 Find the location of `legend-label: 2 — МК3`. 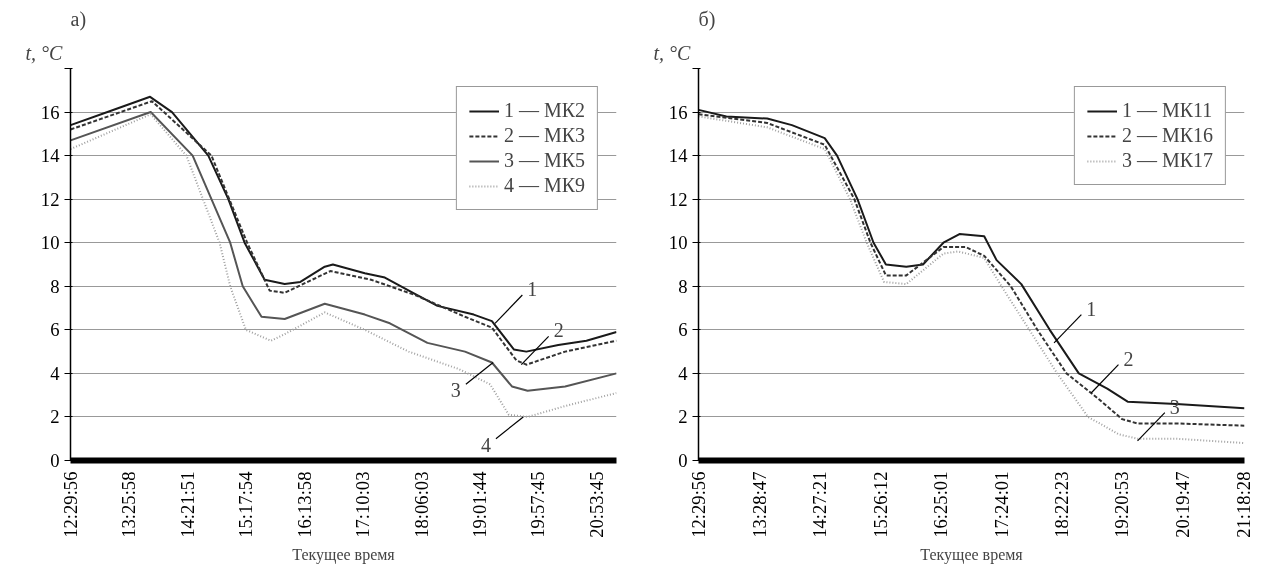

legend-label: 2 — МК3 is located at coordinates (544, 135).